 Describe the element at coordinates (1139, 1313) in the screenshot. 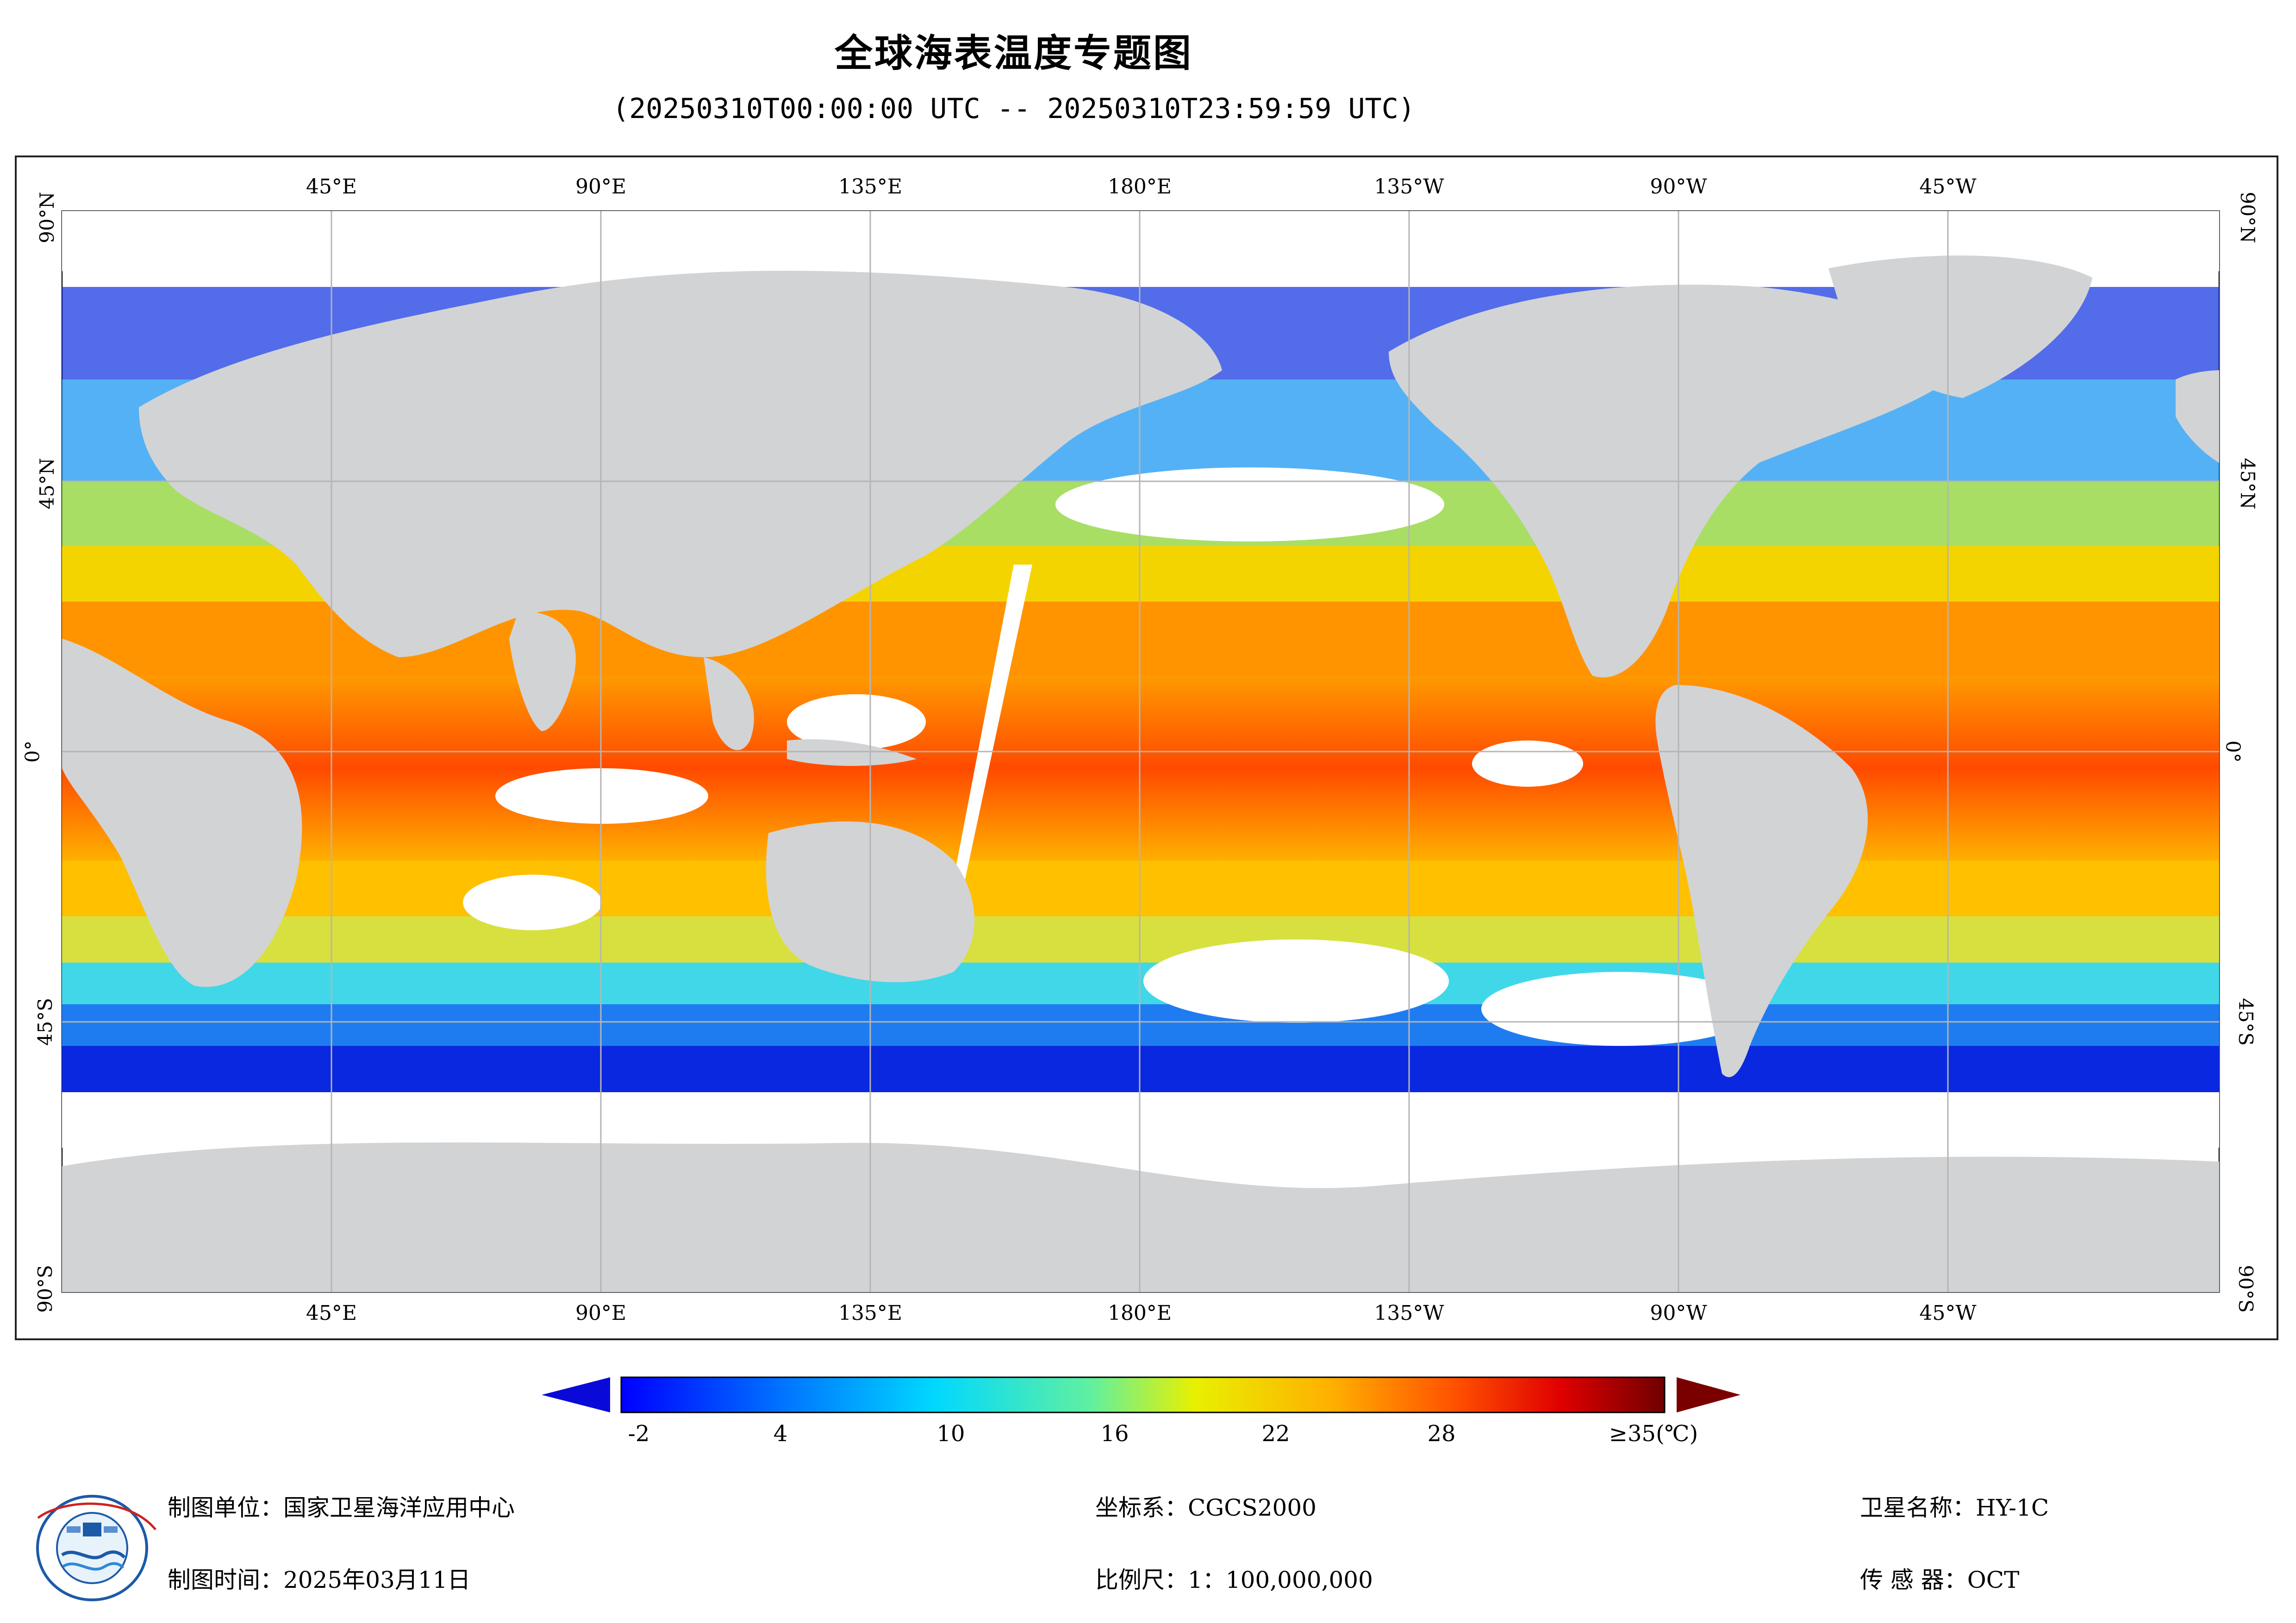

I see `lon-label-bottom: 180°E` at that location.